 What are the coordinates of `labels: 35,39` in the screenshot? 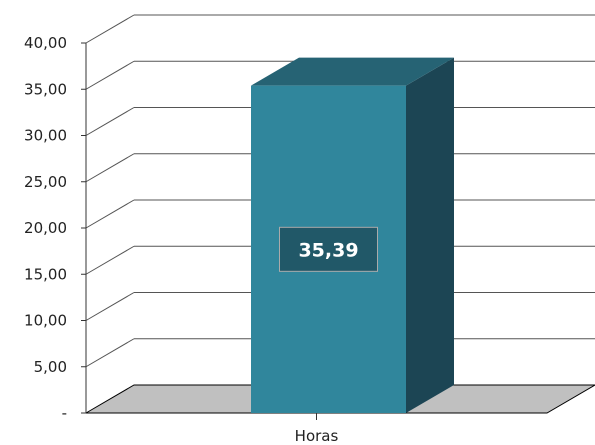 It's located at (328, 249).